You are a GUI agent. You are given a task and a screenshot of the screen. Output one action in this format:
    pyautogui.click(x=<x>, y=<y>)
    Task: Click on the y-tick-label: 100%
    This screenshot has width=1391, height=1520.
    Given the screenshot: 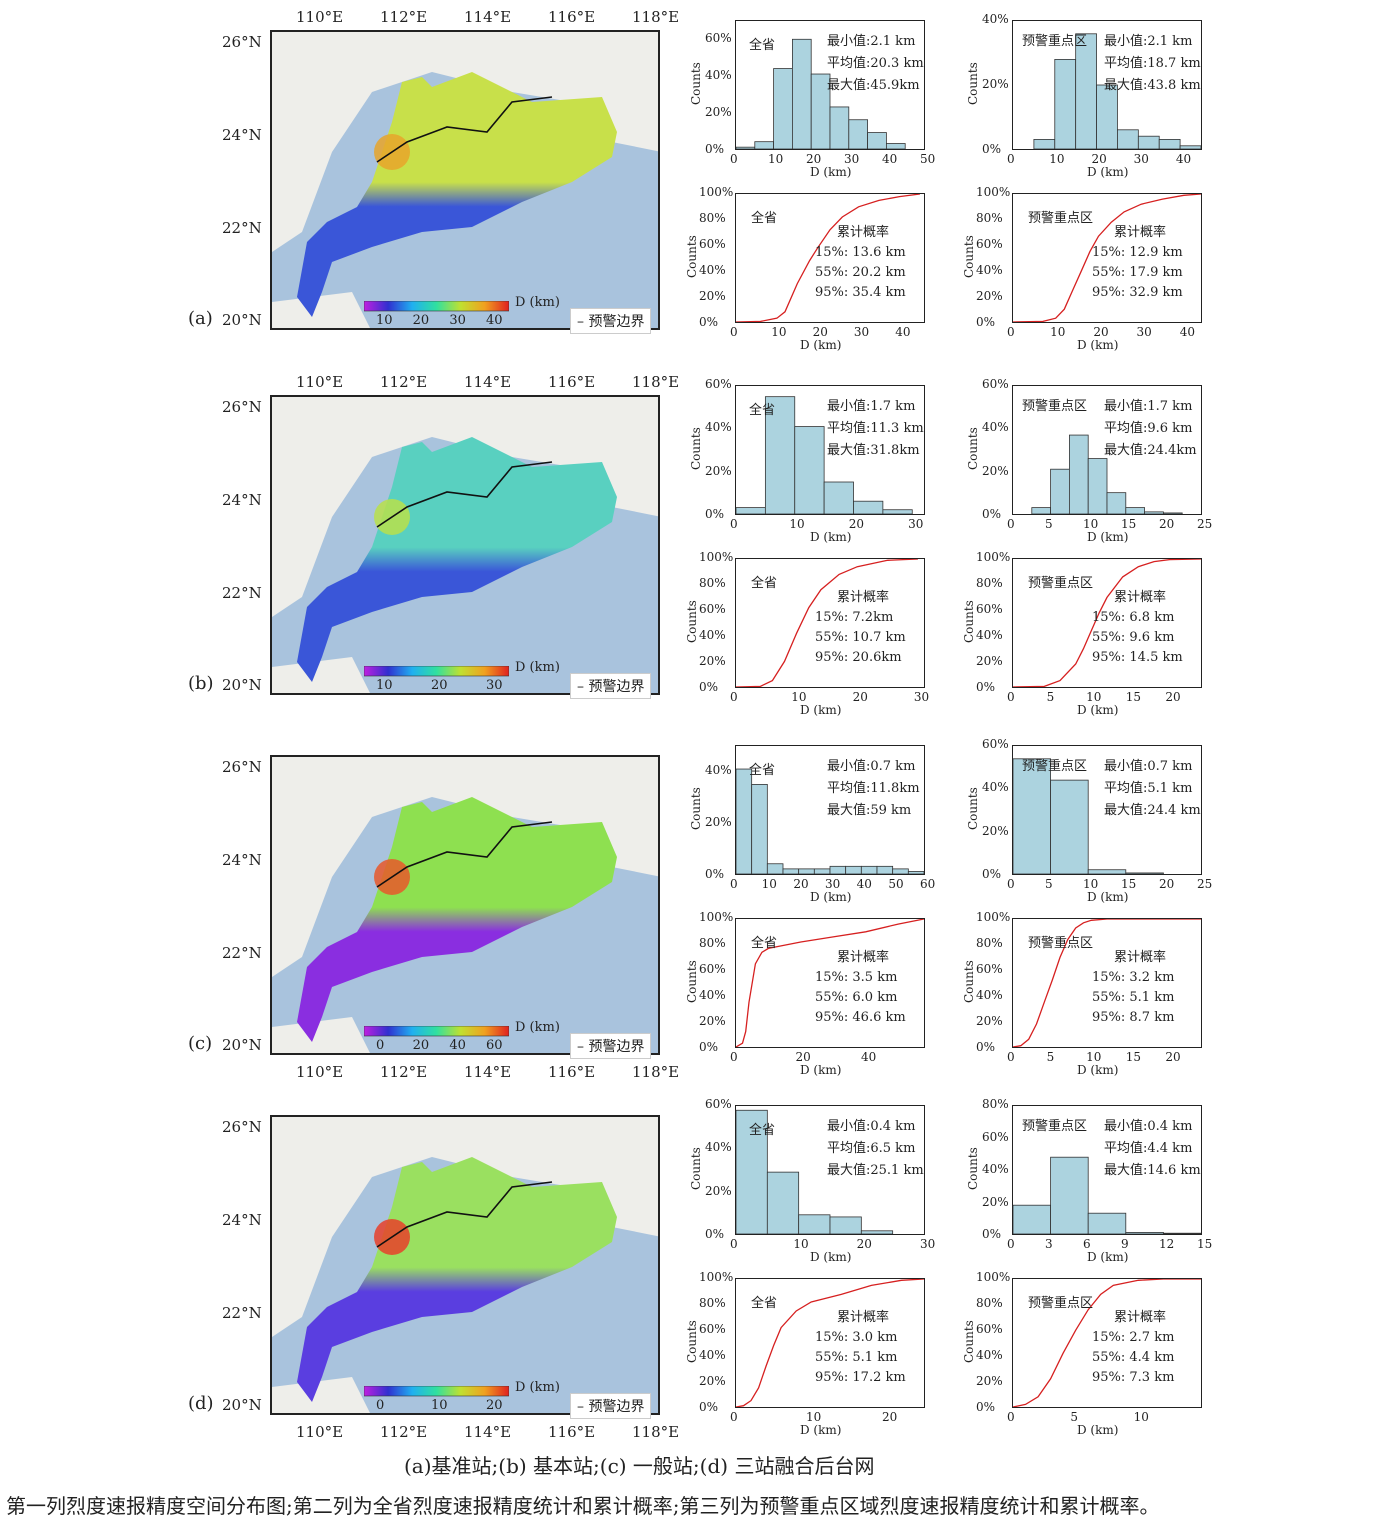 What is the action you would take?
    pyautogui.click(x=993, y=192)
    